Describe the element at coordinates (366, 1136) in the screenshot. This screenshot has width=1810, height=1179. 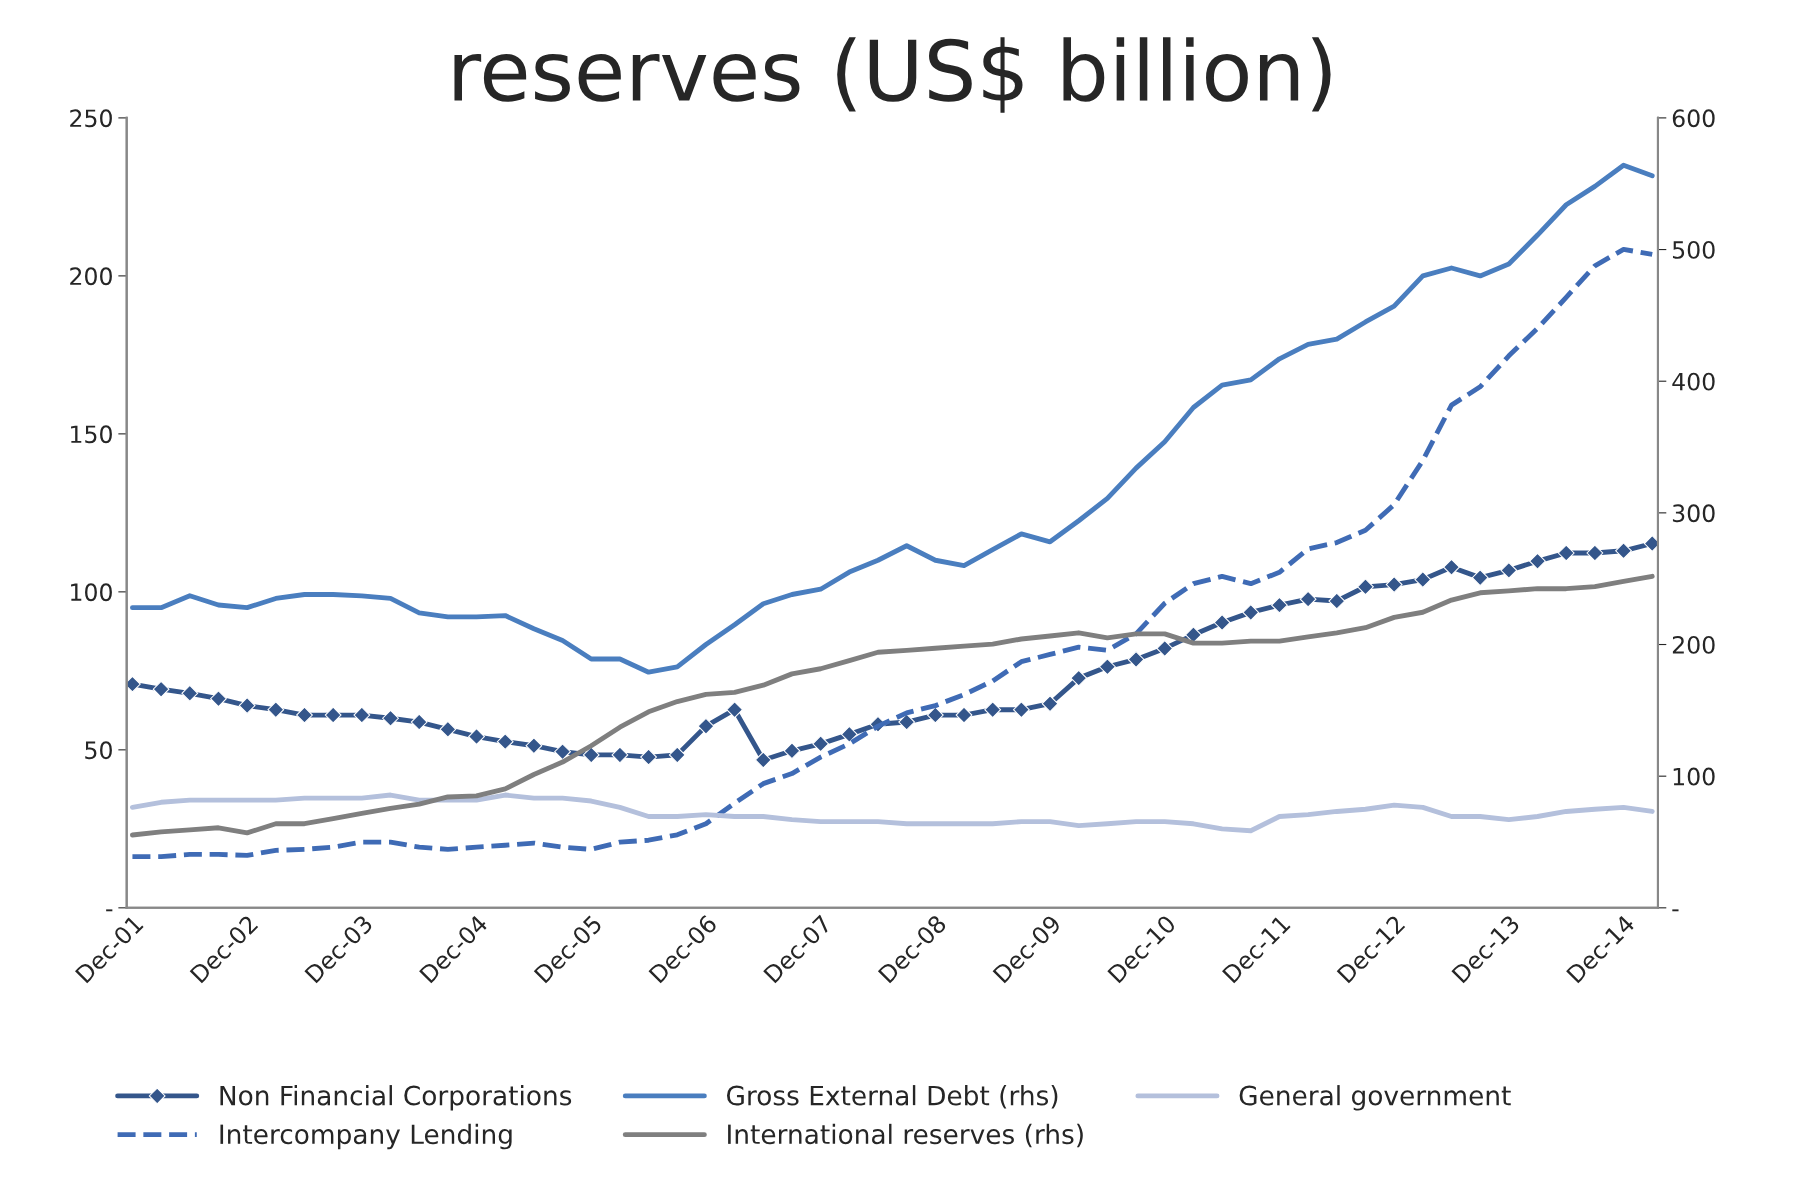
I see `legend-label: Intercompany Lending` at that location.